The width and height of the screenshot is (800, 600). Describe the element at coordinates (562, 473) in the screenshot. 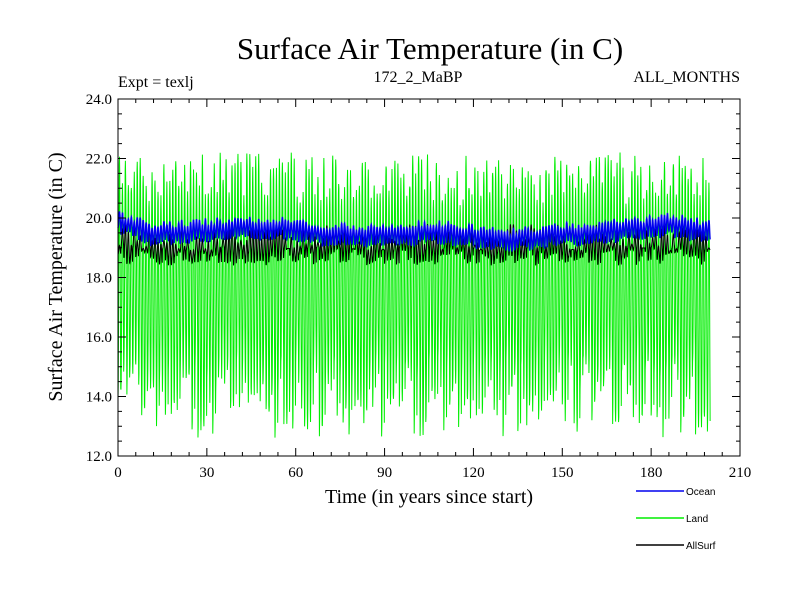

I see `x-tick-label: 150` at that location.